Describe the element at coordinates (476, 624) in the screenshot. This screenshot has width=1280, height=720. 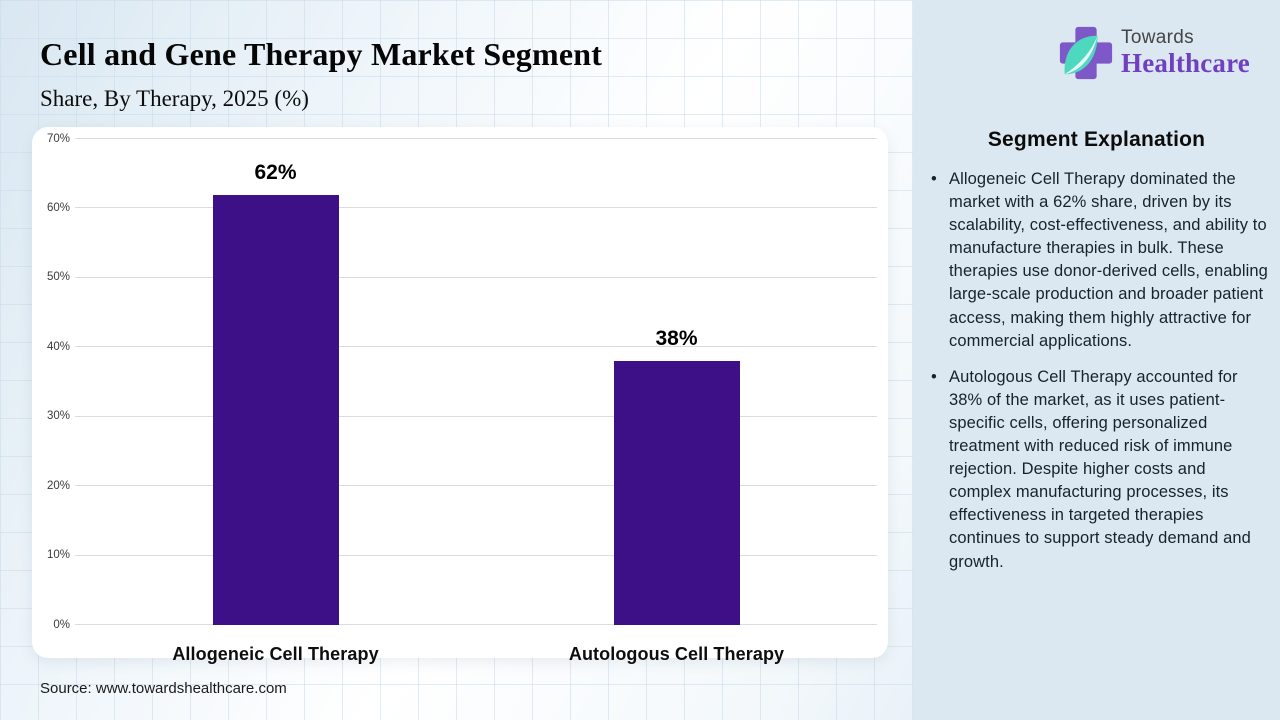
I see `gridline-0%` at that location.